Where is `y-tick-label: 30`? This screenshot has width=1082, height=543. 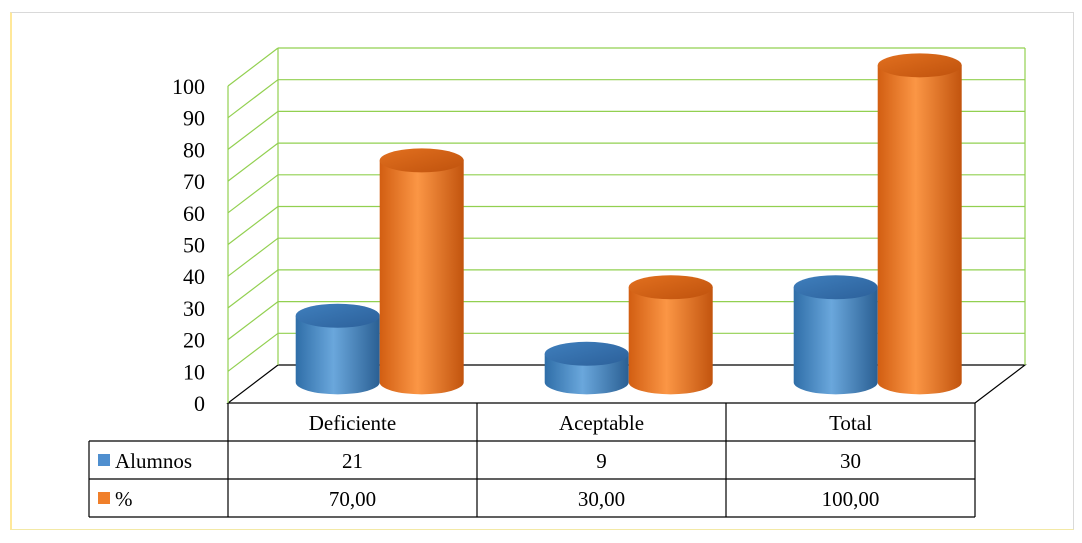 y-tick-label: 30 is located at coordinates (194, 308).